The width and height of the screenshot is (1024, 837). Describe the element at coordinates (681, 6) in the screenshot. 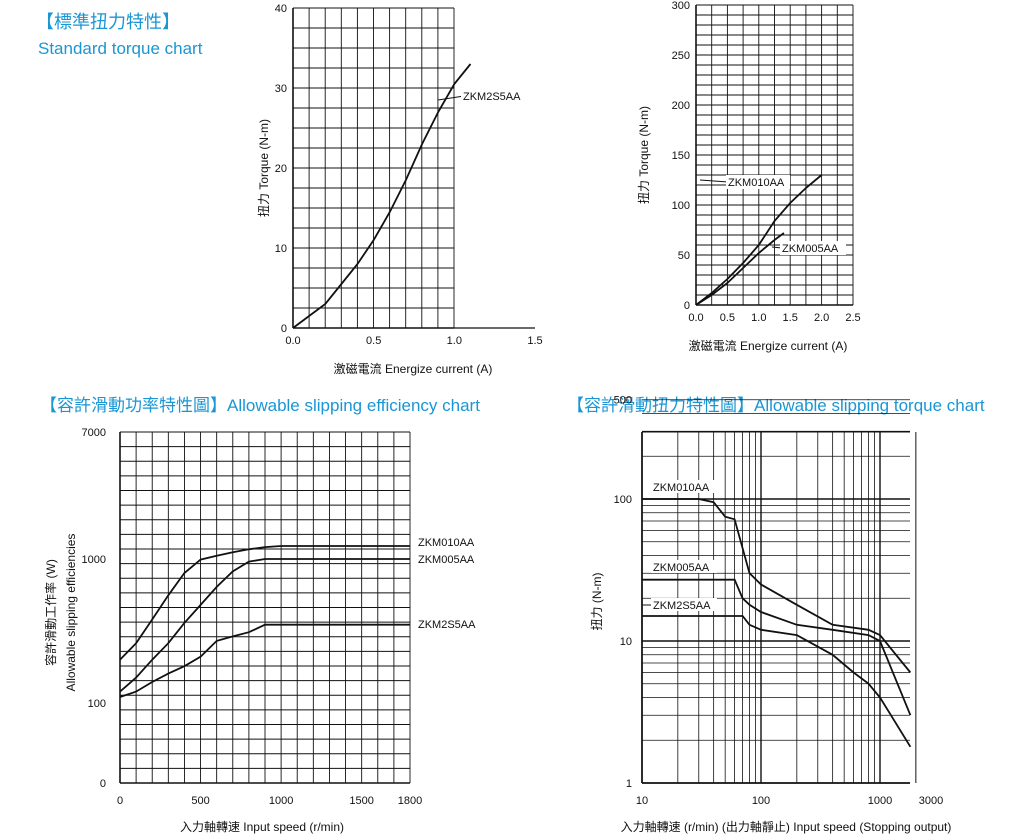

I see `y-tick-label: 300` at that location.